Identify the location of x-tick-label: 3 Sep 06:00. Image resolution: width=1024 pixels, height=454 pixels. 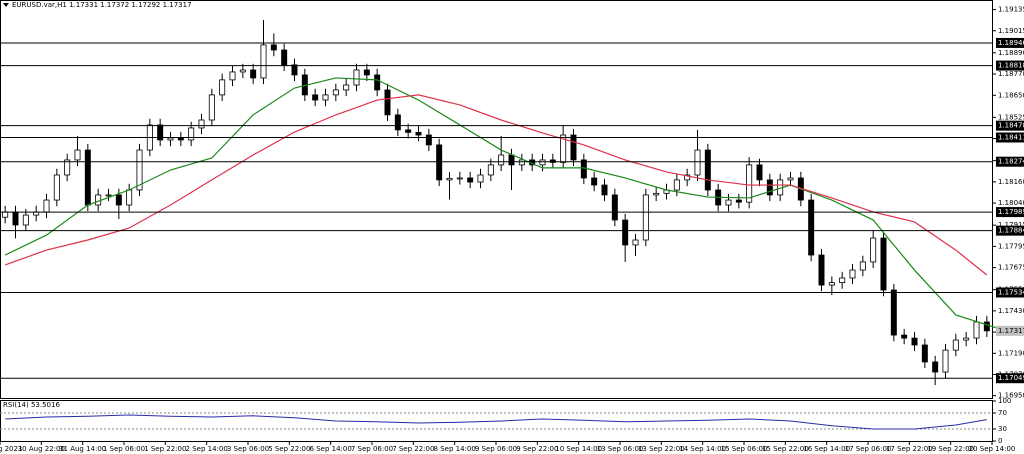
(248, 449).